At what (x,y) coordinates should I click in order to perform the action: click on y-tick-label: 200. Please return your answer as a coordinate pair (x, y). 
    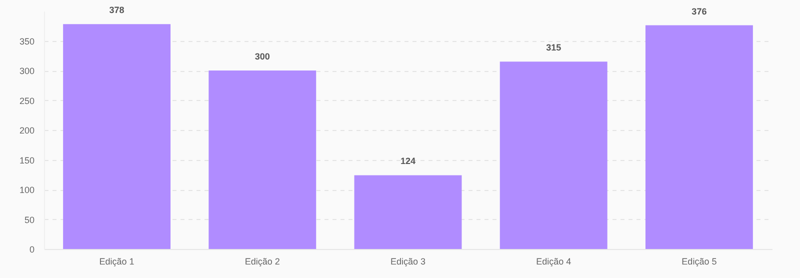
    Looking at the image, I should click on (26, 131).